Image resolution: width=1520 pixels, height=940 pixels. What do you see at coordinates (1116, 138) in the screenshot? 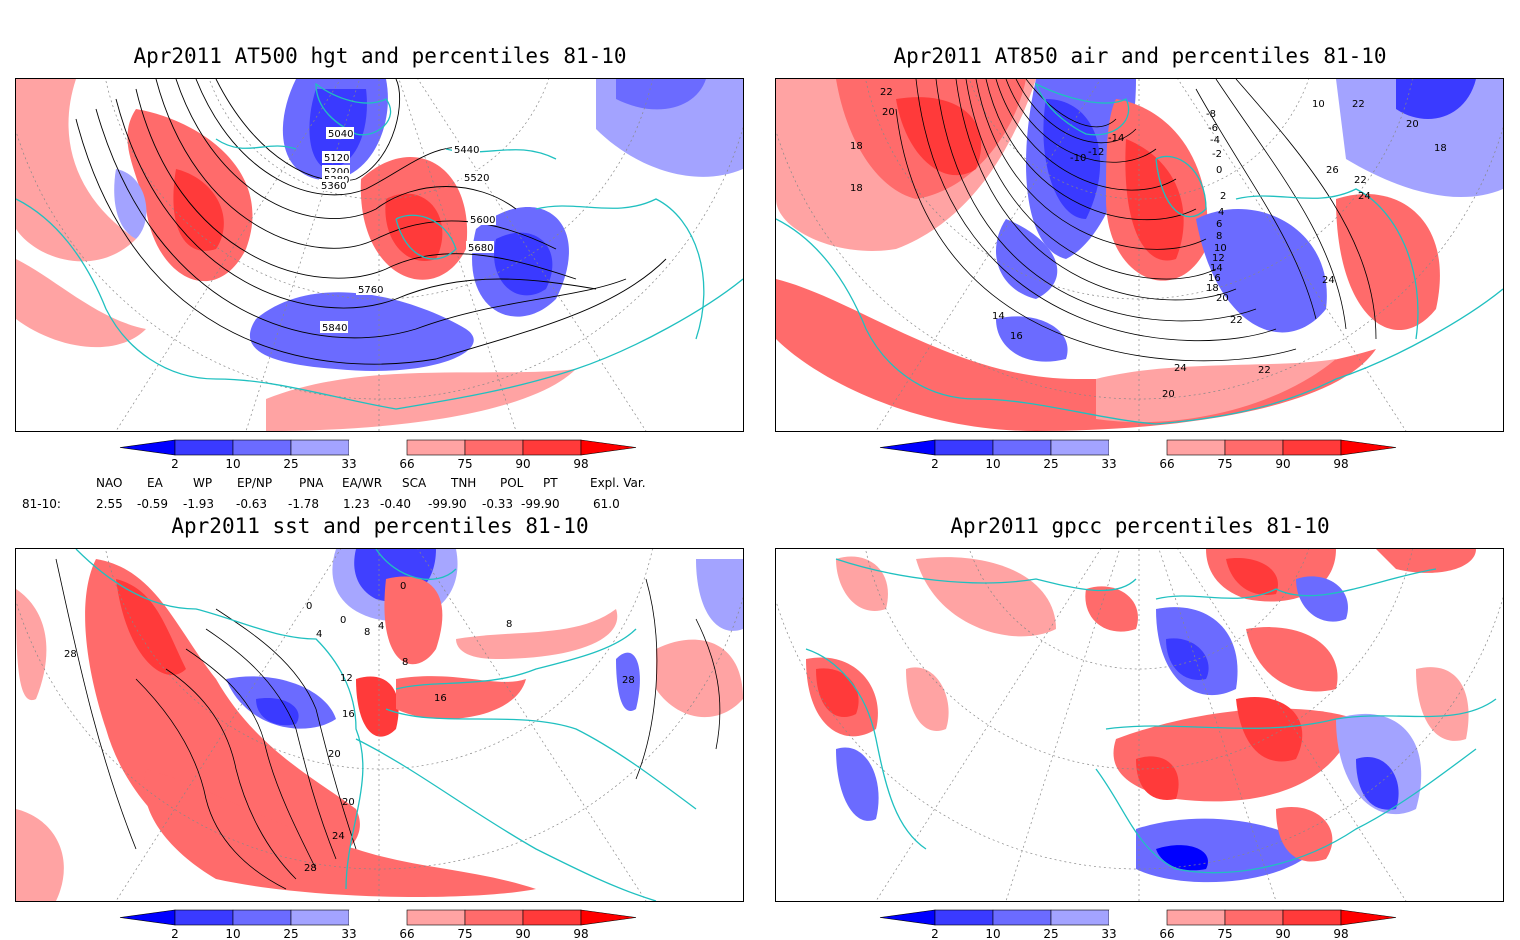
I see `contour-label: -14` at bounding box center [1116, 138].